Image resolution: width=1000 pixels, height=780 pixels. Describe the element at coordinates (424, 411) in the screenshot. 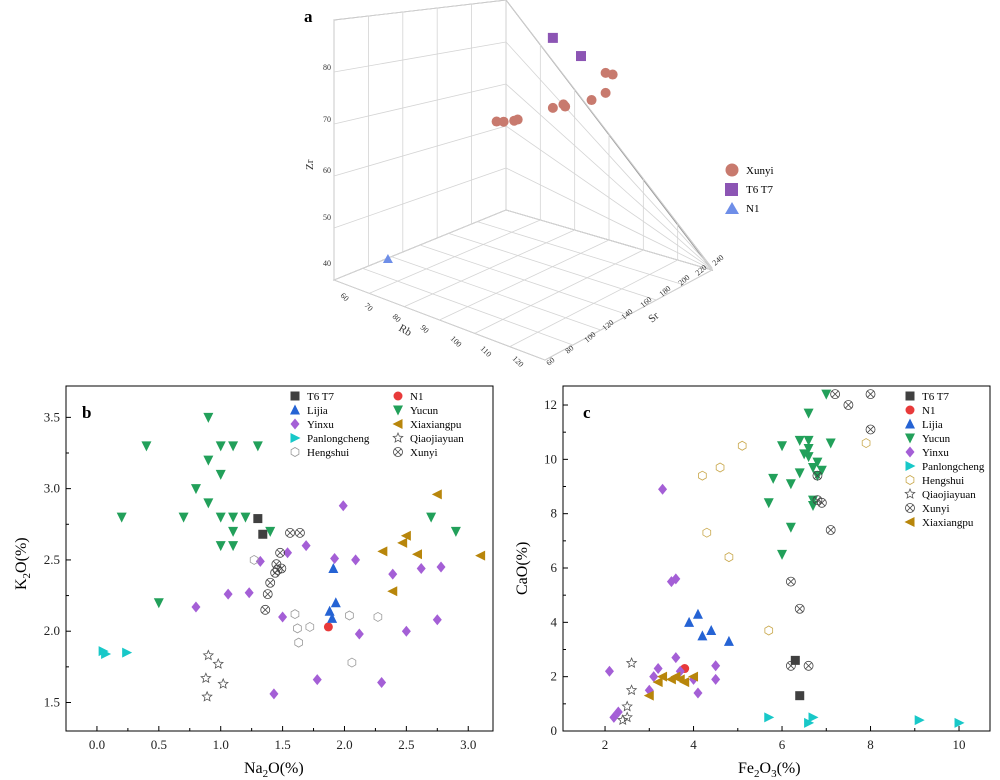

I see `legend-label-yucun: Yucun` at that location.